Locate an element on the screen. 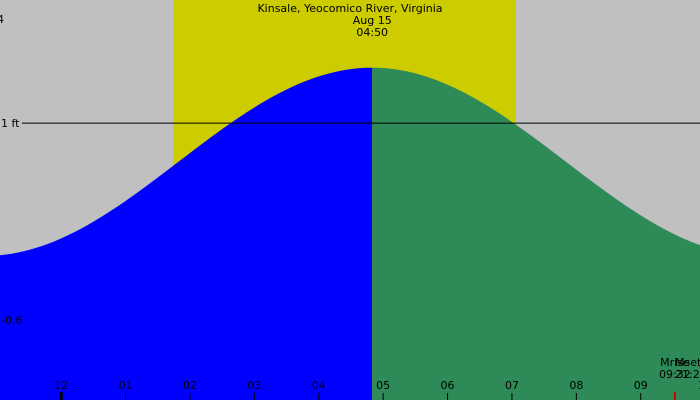  moon-event-time: 21:2 is located at coordinates (687, 374).